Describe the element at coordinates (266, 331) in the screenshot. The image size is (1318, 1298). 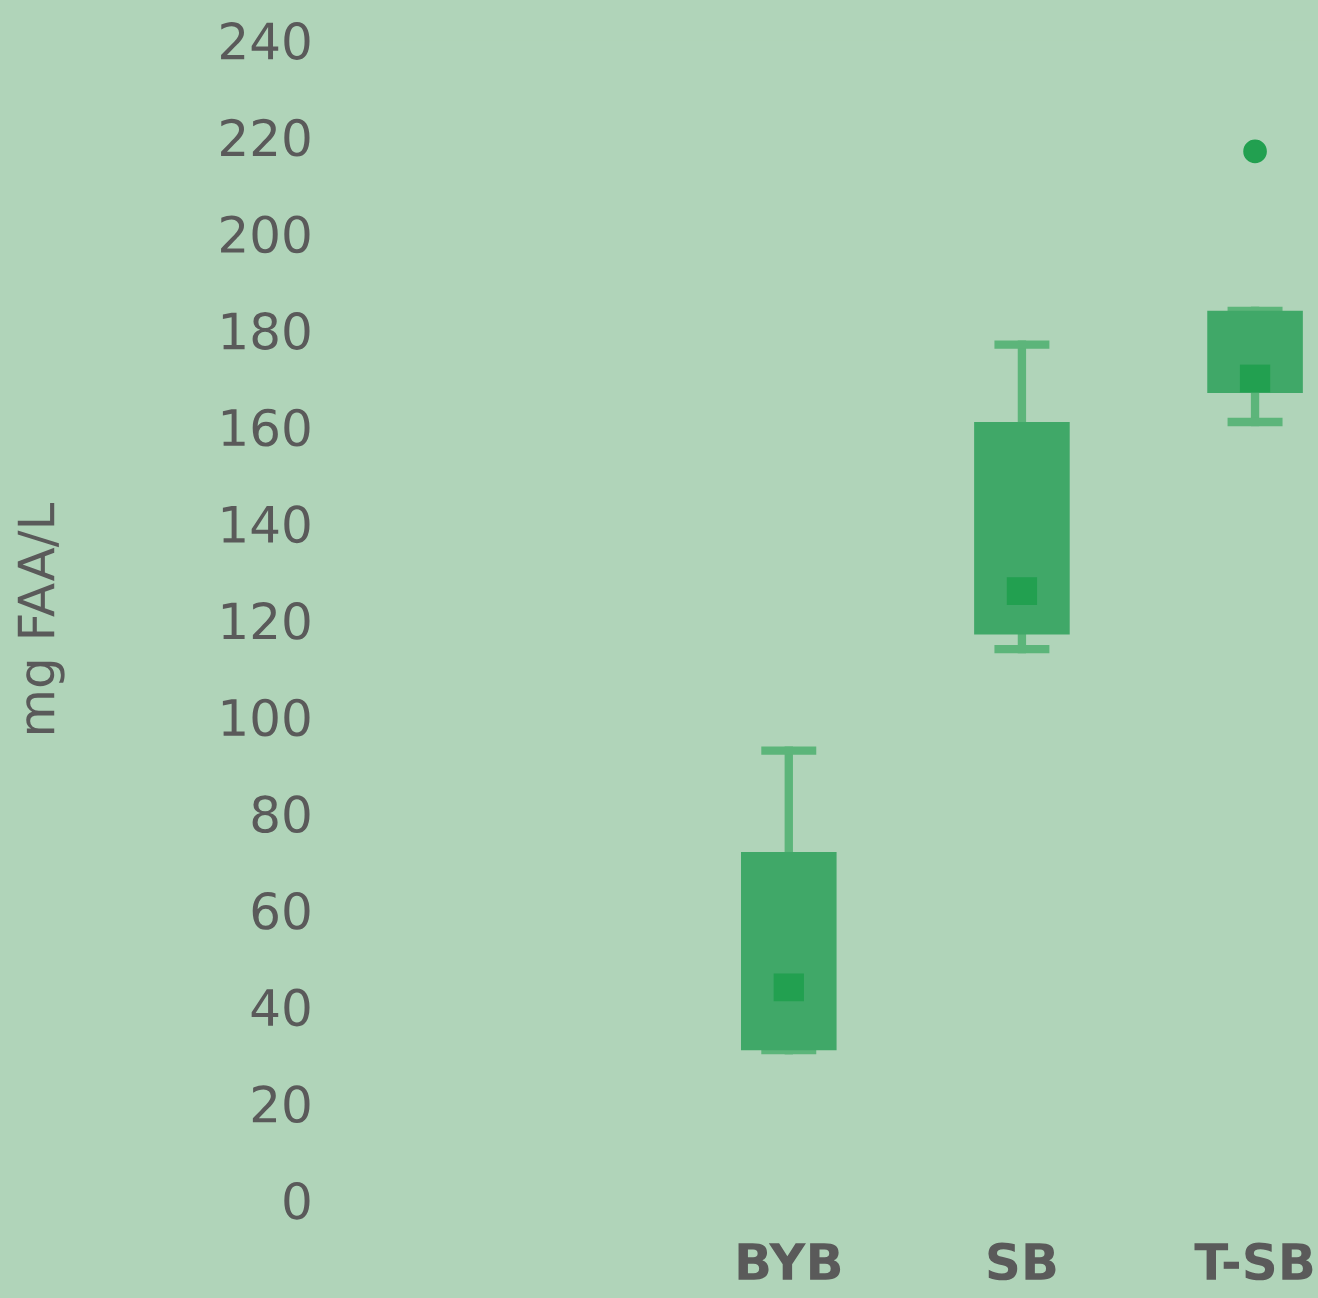
I see `y-tick-label: 180` at that location.